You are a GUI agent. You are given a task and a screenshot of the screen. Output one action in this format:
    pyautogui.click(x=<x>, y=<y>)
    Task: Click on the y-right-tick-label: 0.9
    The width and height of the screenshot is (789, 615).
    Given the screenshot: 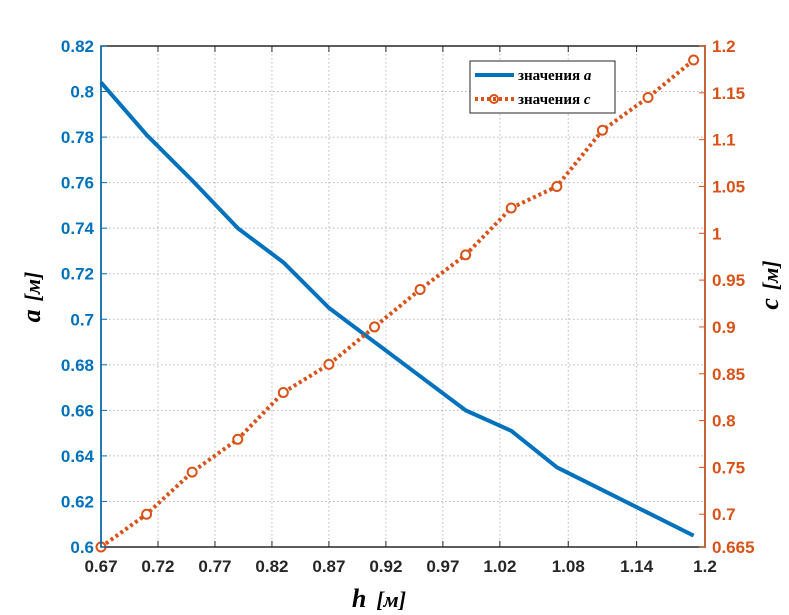 What is the action you would take?
    pyautogui.click(x=724, y=327)
    